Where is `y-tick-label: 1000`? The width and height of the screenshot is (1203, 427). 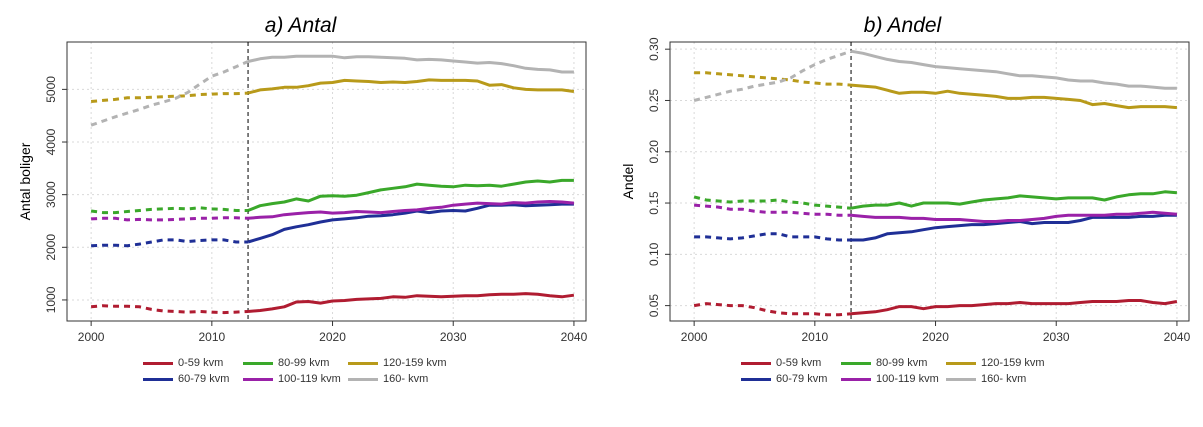
y-tick-label: 1000 is located at coordinates (51, 299).